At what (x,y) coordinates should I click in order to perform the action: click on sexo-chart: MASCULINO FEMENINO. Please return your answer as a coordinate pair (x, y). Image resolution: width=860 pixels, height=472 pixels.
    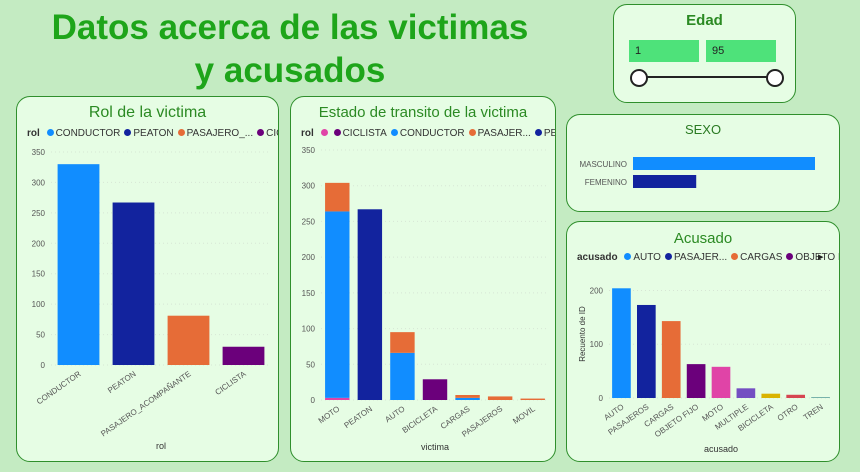
    Looking at the image, I should click on (703, 163).